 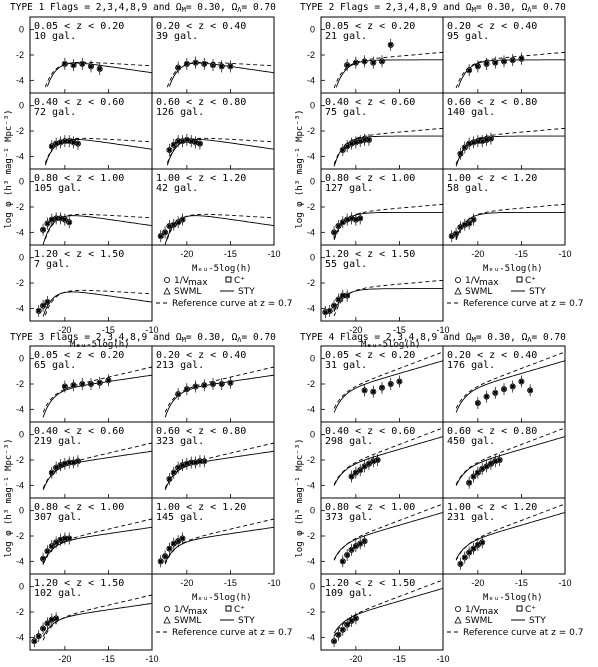 I want to click on panel-galaxy-count: 58 gal., so click(x=468, y=188).